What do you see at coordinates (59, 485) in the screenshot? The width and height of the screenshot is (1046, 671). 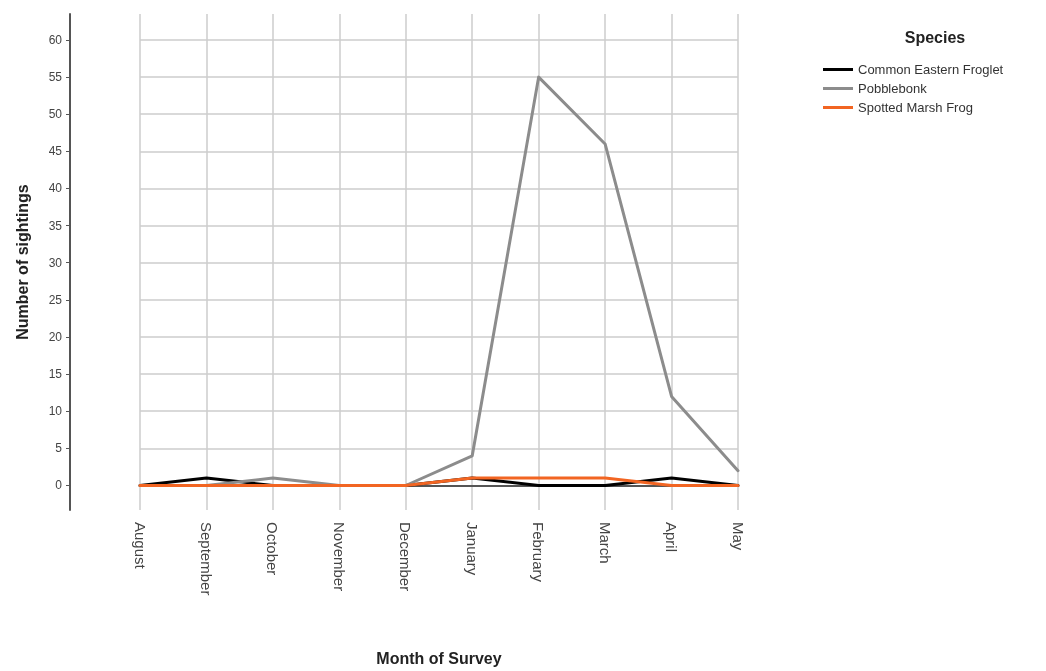 I see `y-tick-label: 0` at bounding box center [59, 485].